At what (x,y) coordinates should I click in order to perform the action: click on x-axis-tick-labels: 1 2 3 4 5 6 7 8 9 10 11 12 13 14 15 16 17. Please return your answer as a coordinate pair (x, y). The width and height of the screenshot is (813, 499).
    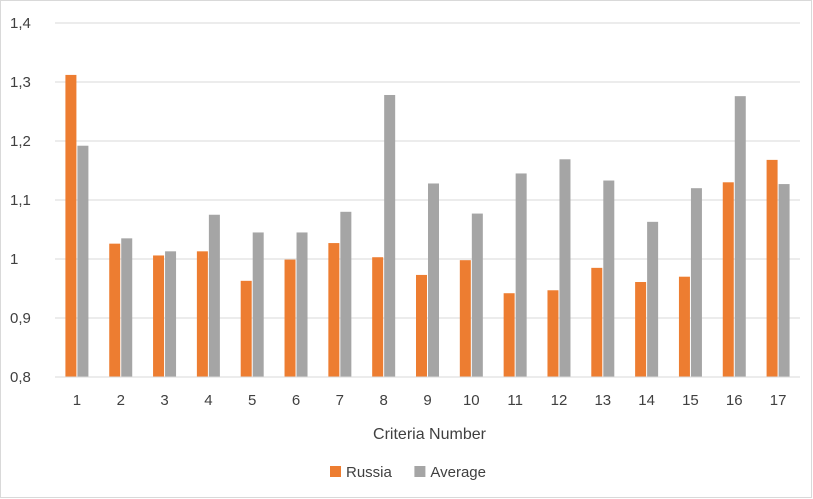
    Looking at the image, I should click on (430, 400).